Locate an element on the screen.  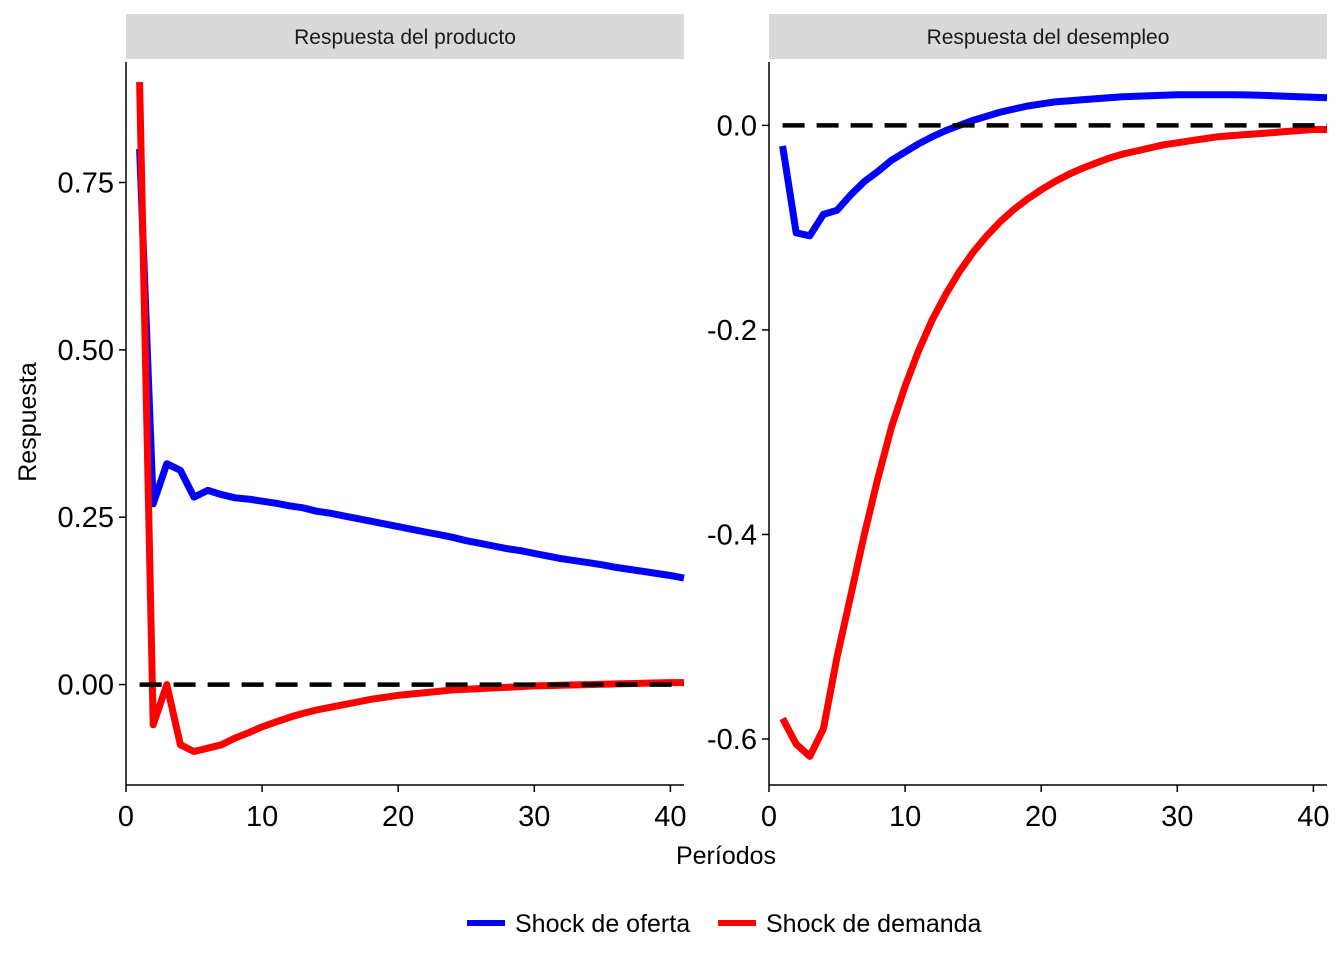
panel-title-desempleo: Respuesta del desempleo is located at coordinates (1048, 37).